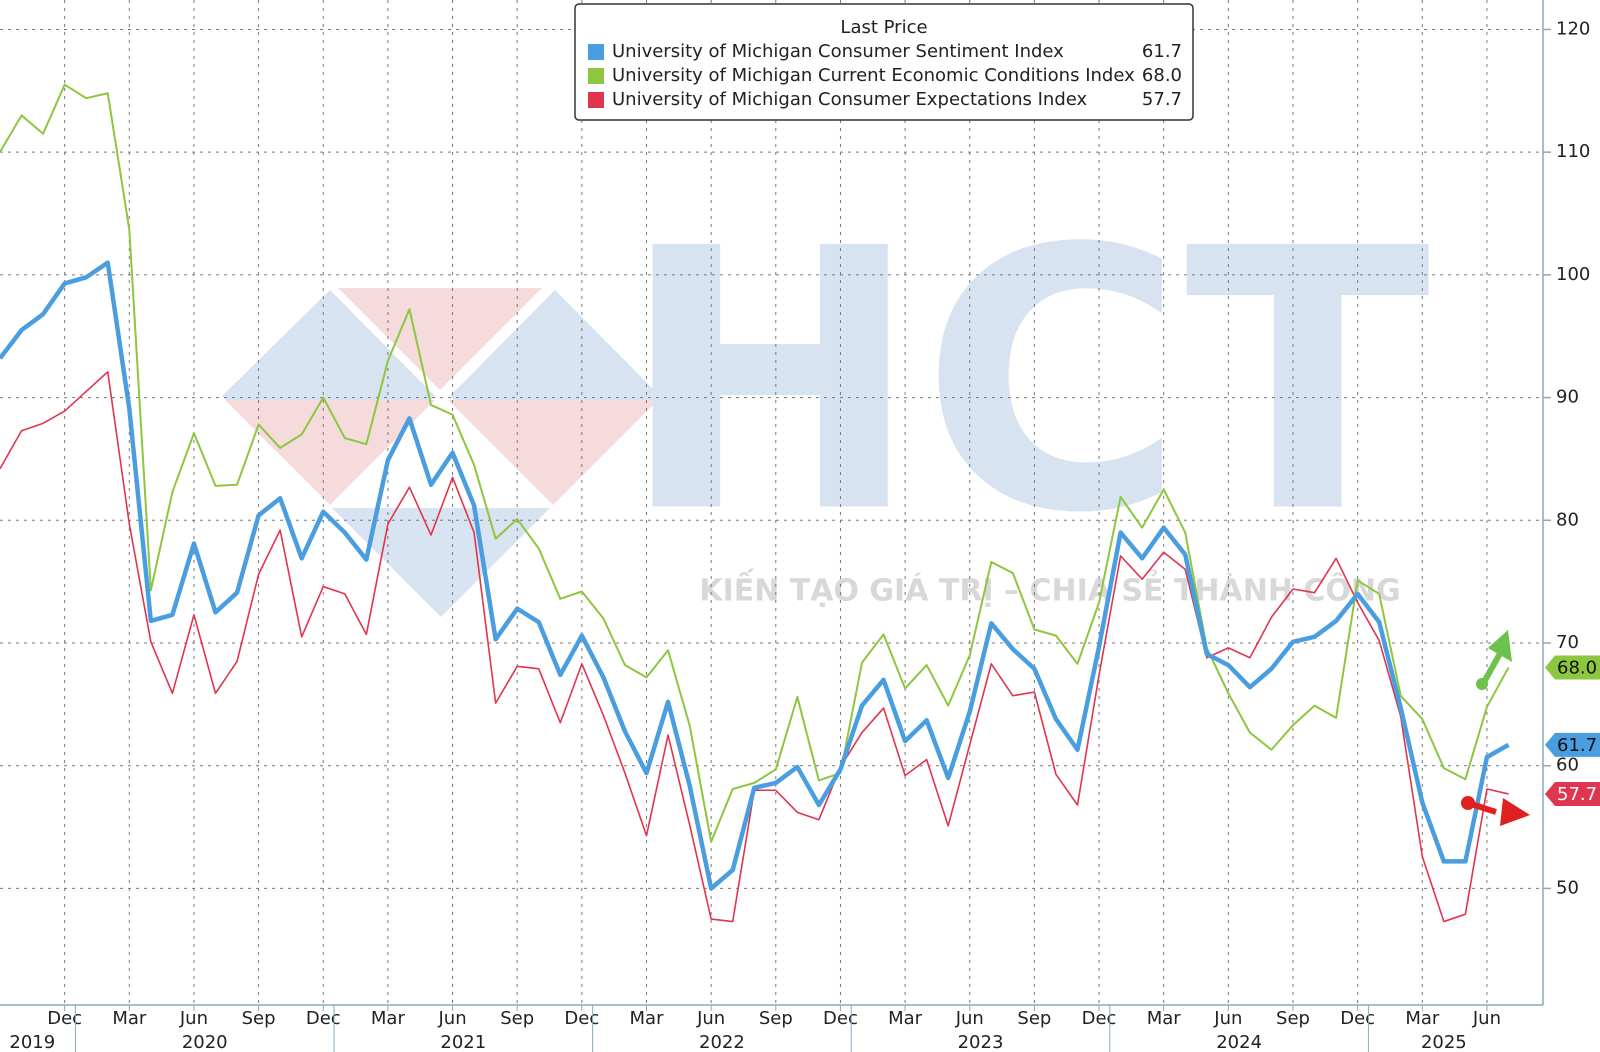  Describe the element at coordinates (1239, 1042) in the screenshot. I see `year-label: 2024` at that location.